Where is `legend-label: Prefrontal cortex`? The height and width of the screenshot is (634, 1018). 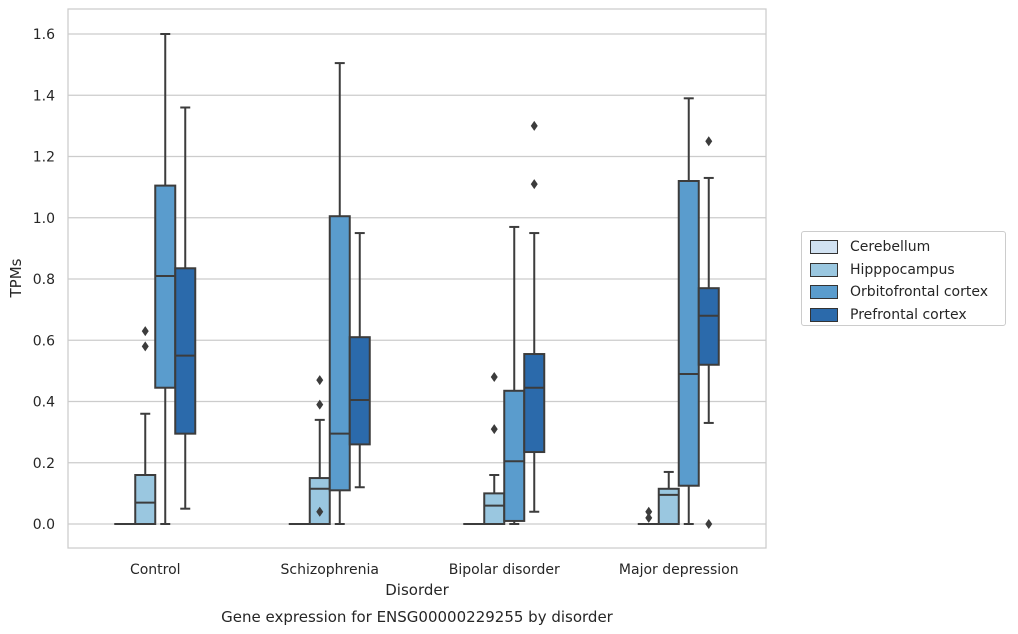
legend-label: Prefrontal cortex is located at coordinates (908, 314).